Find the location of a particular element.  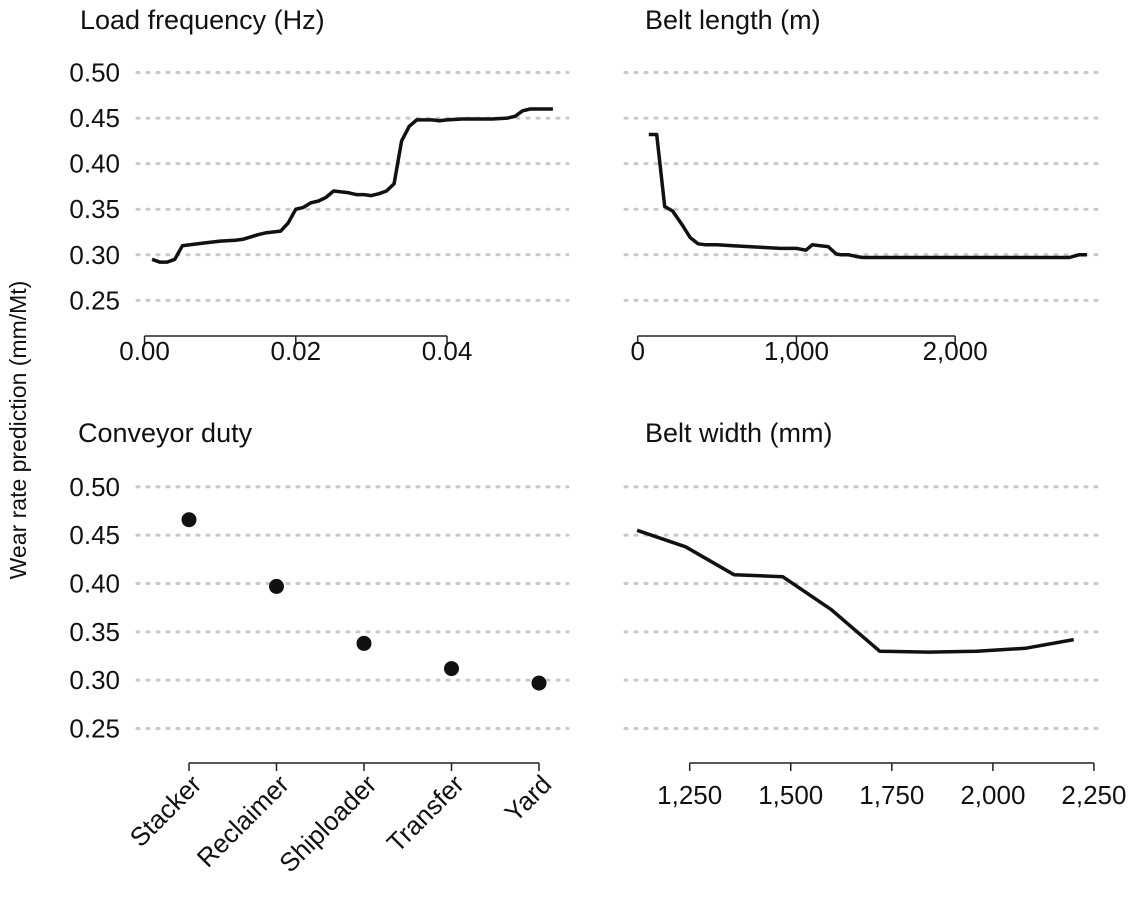

x-tick-label: 1,500 is located at coordinates (790, 795).